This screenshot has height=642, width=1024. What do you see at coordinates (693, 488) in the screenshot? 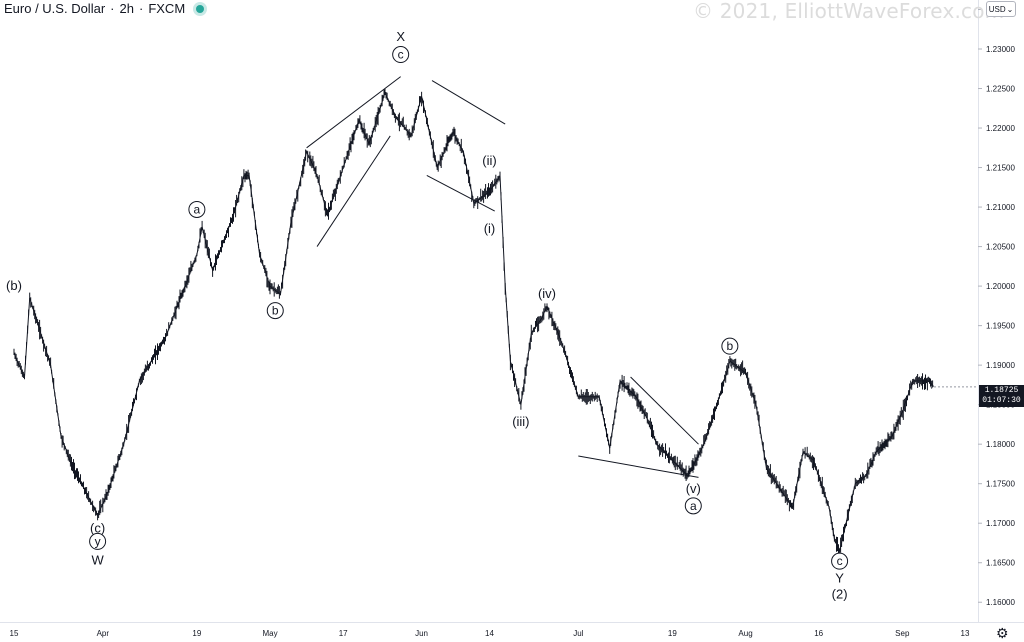
I see `wave-label: (v)` at bounding box center [693, 488].